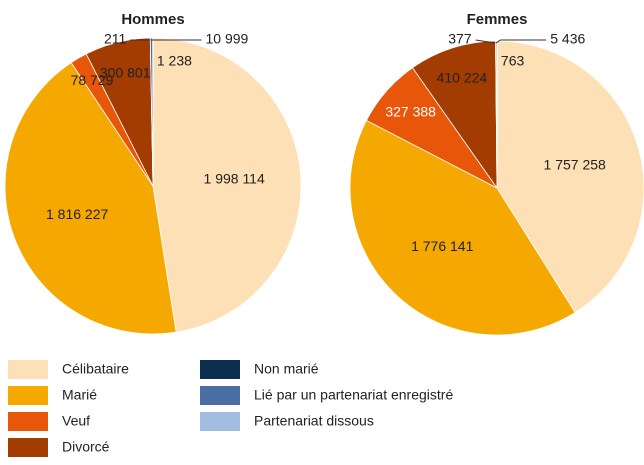 This screenshot has width=644, height=465. I want to click on value-label: 300 801, so click(125, 73).